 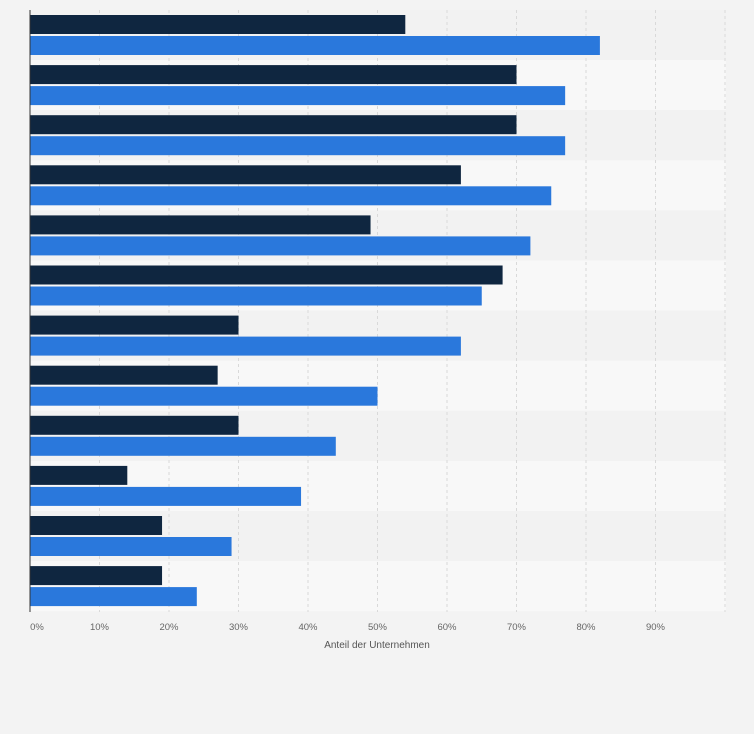 I want to click on x-tick-labels: 0% 10% 20% 30% 40% 50% 60% 70% 80% 90%, so click(x=347, y=627).